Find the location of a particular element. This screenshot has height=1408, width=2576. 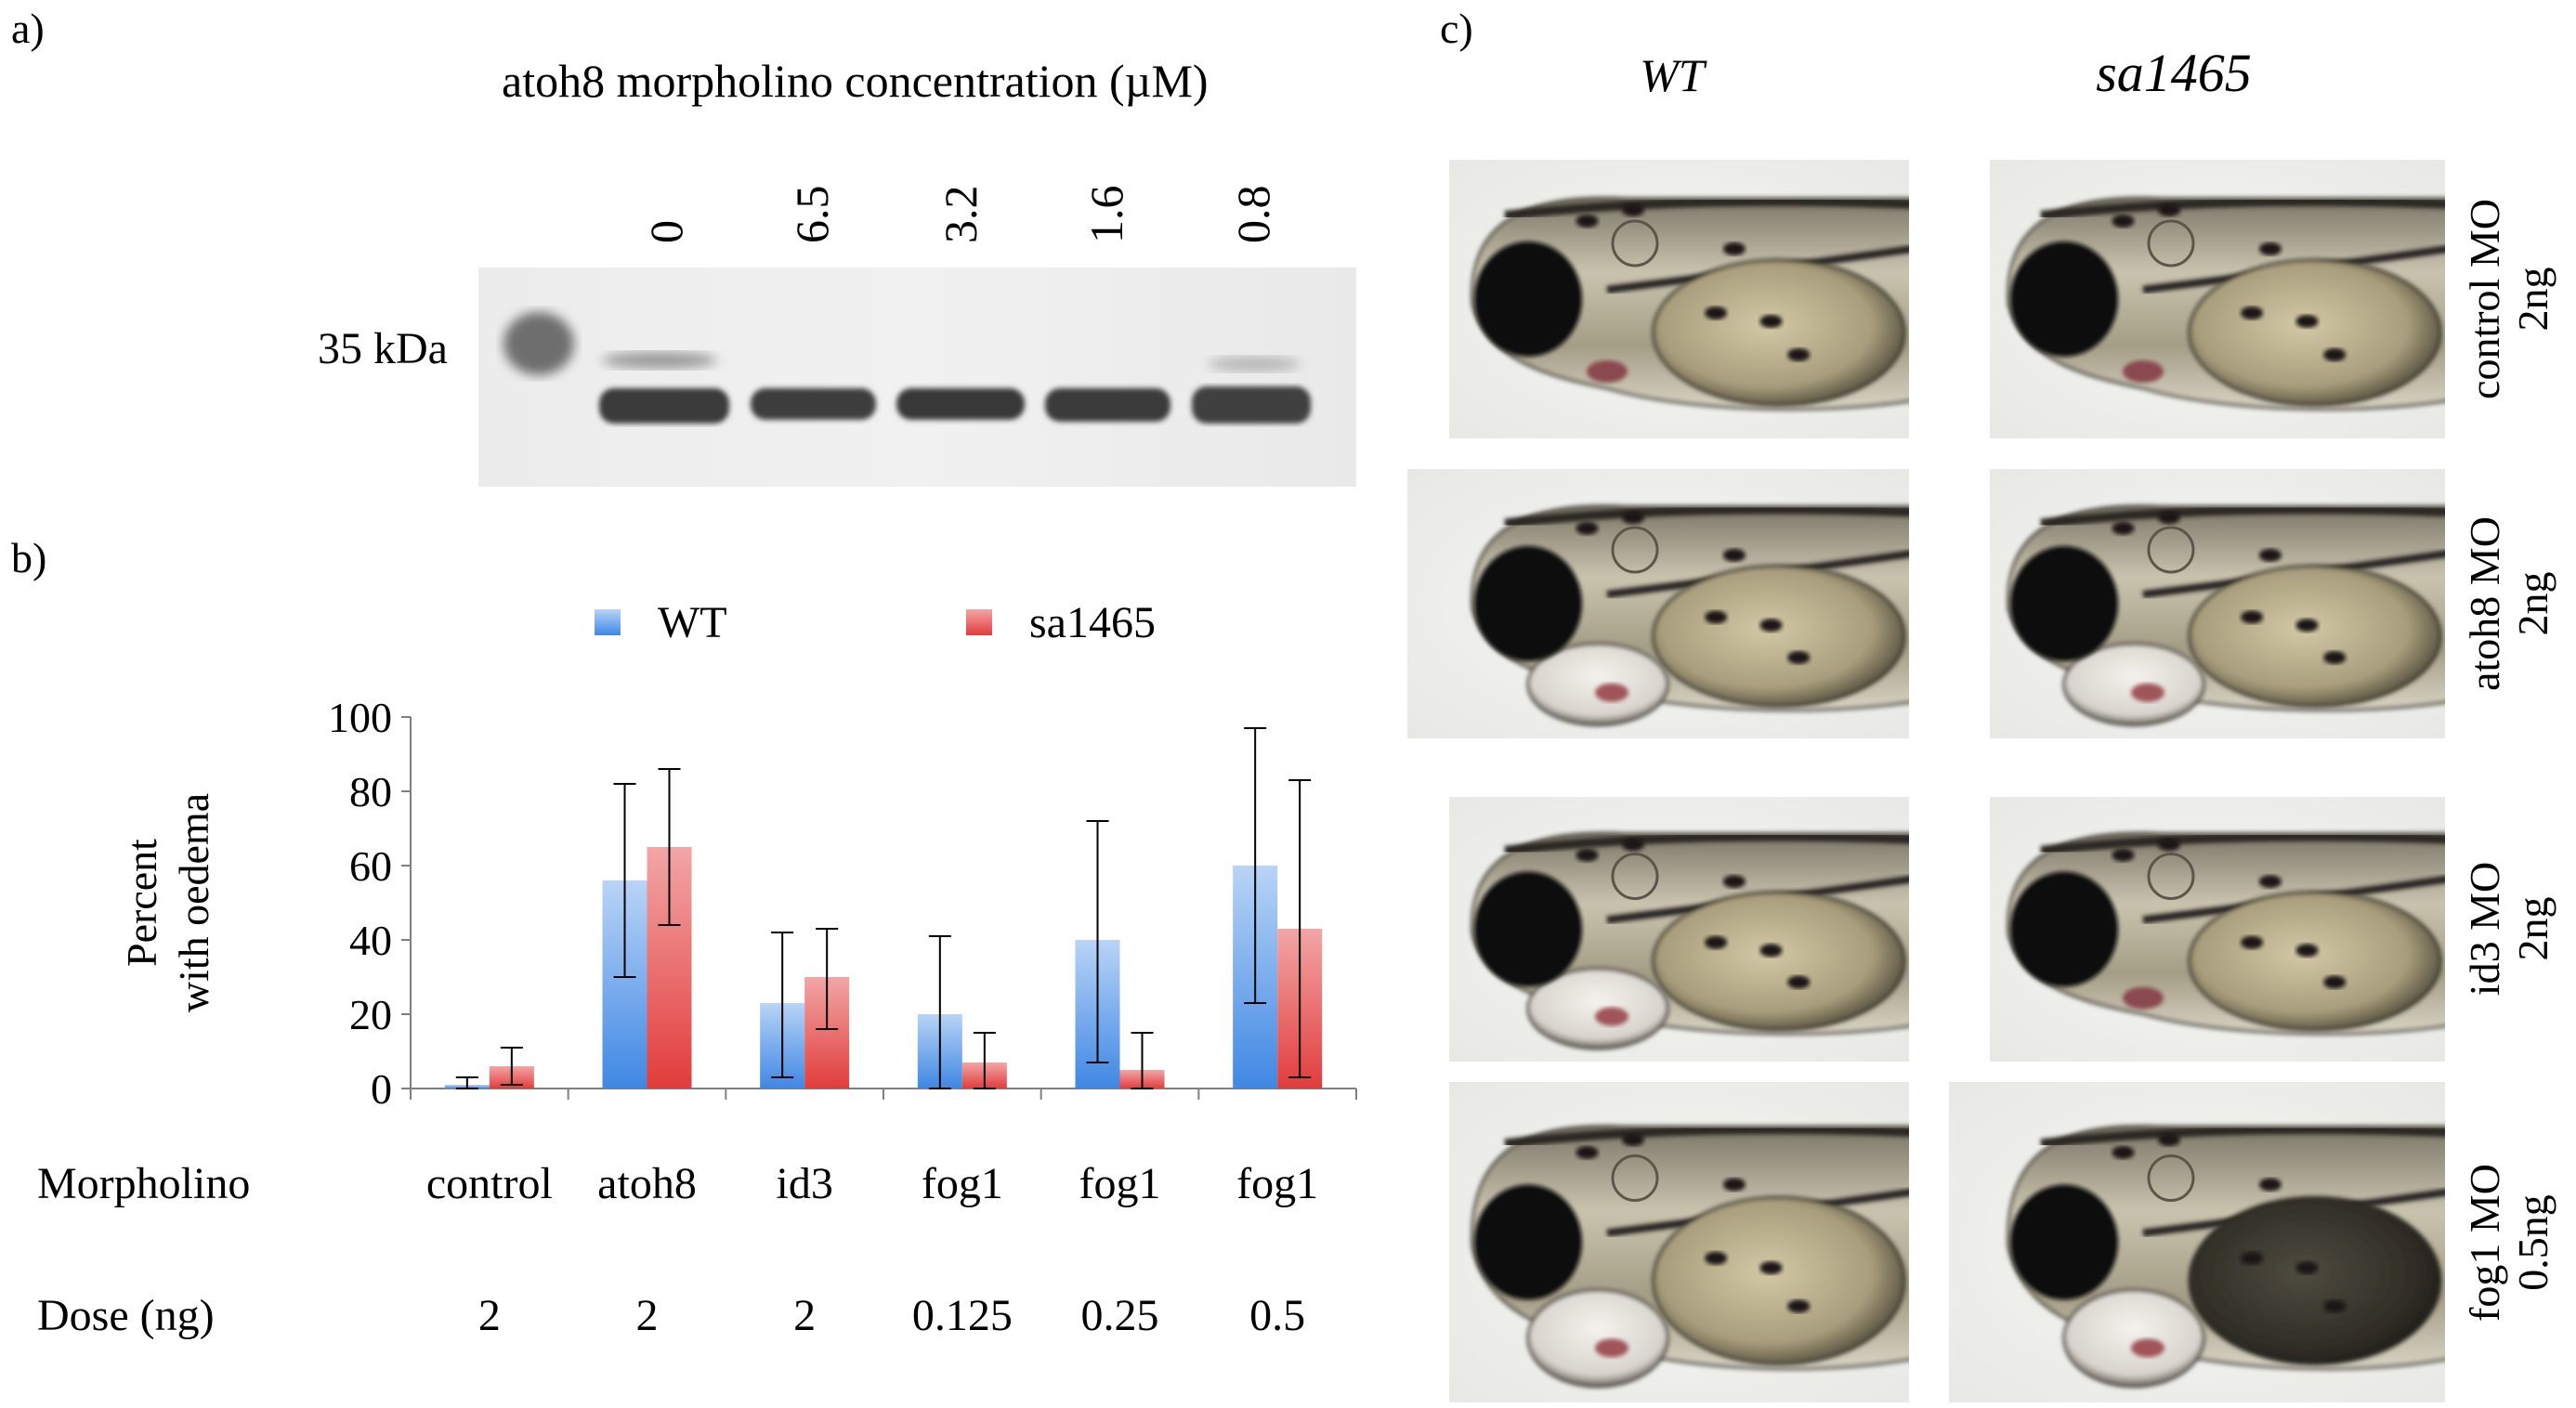

row-label-line: fog1 MO is located at coordinates (2485, 1243).